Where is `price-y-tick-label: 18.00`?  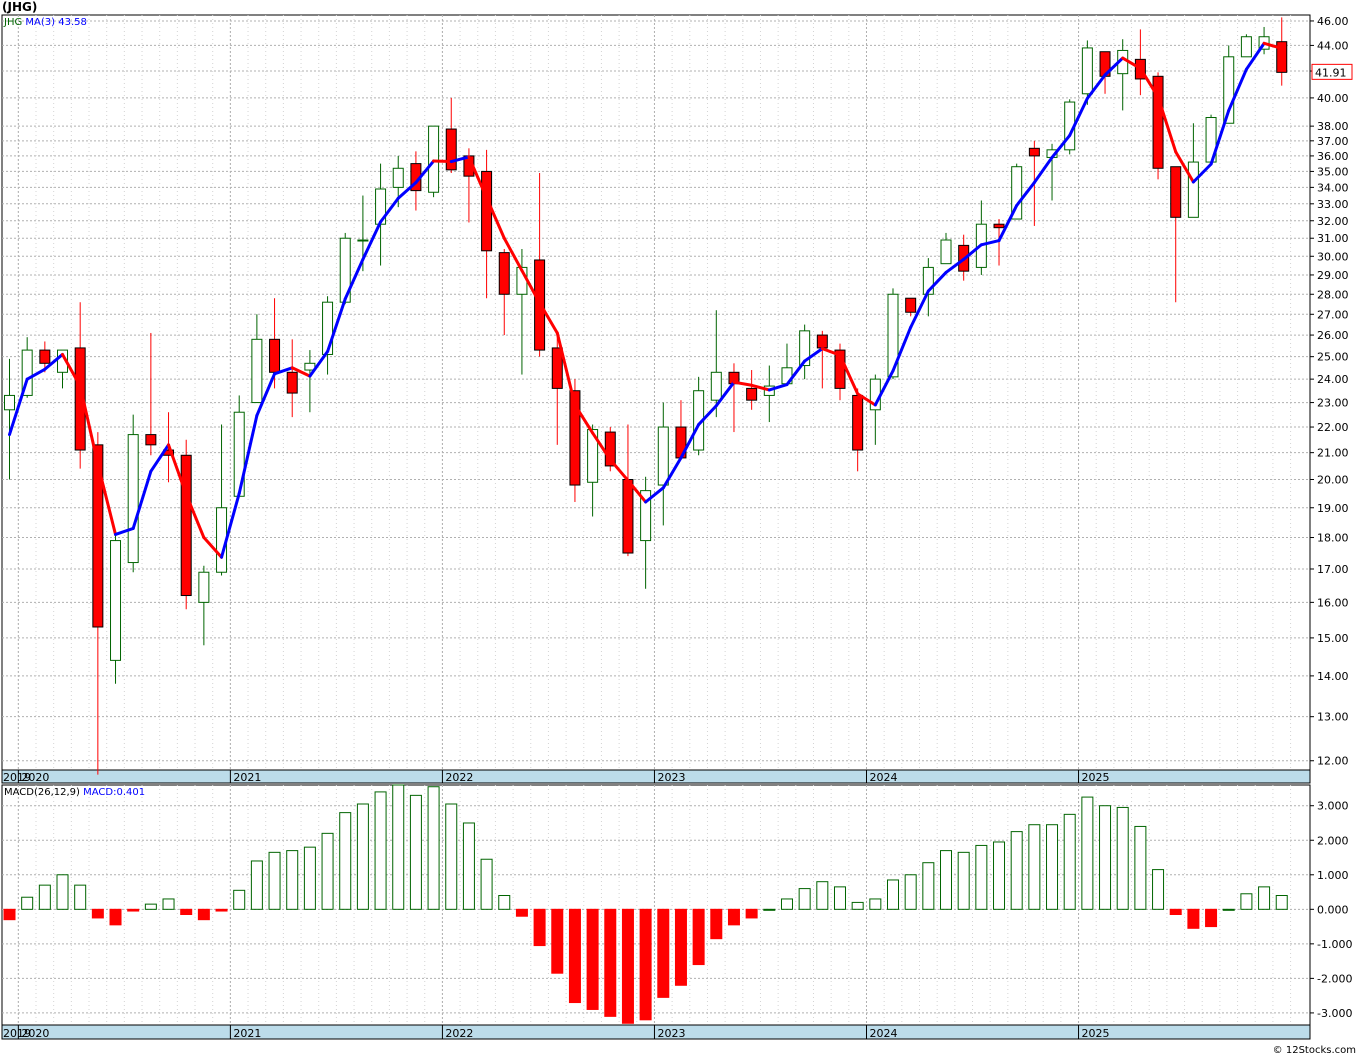
price-y-tick-label: 18.00 is located at coordinates (1333, 538).